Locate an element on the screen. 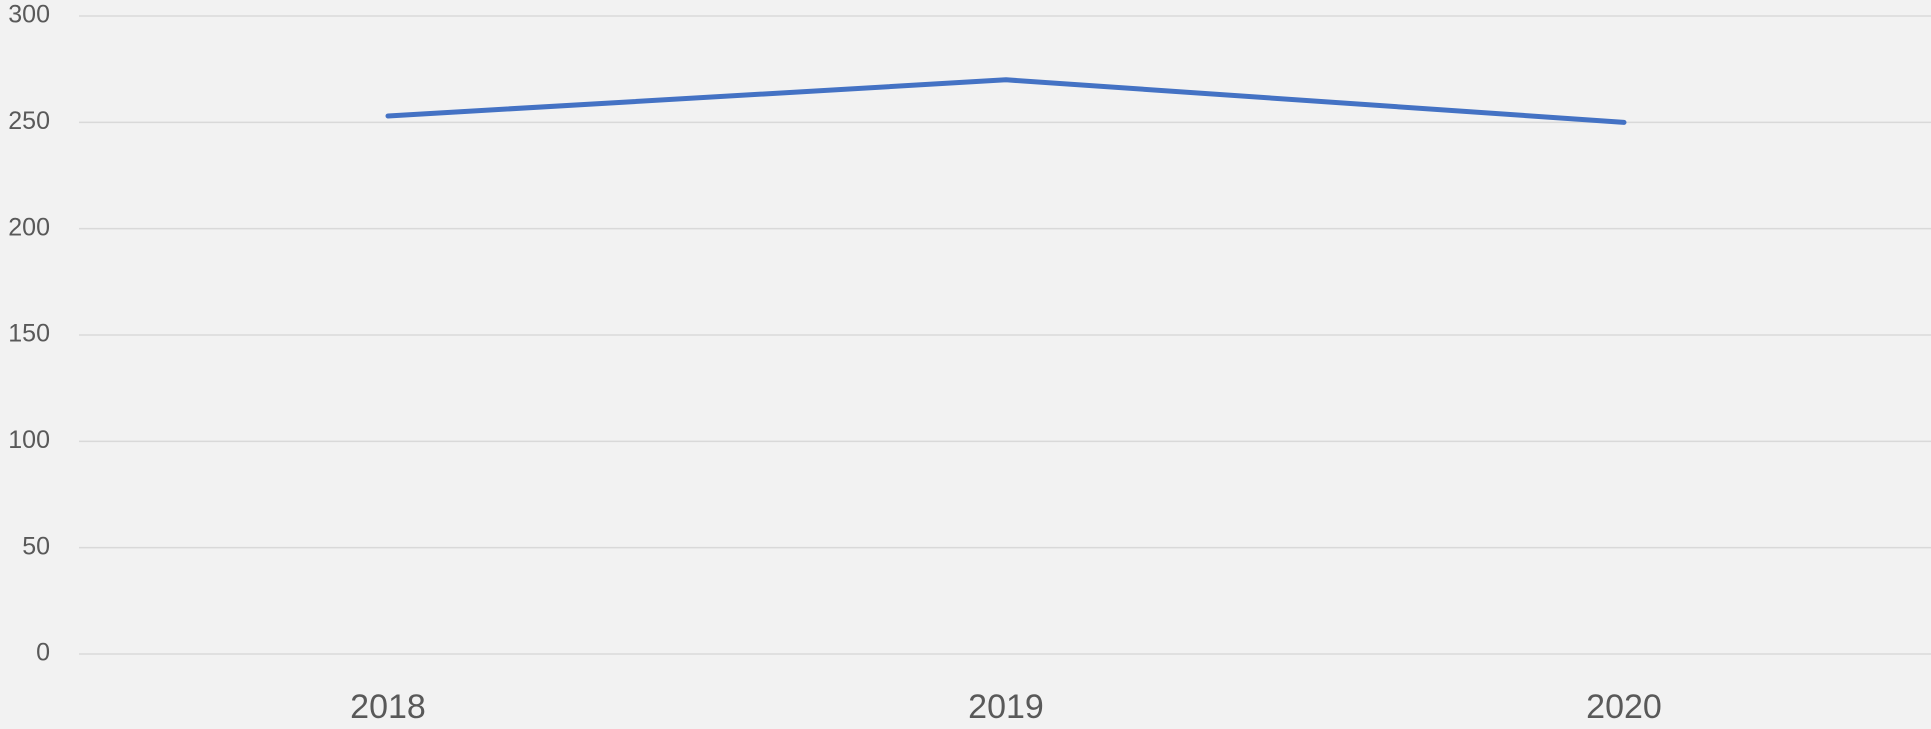 The height and width of the screenshot is (729, 1931). y-tick-label: 250 is located at coordinates (29, 121).